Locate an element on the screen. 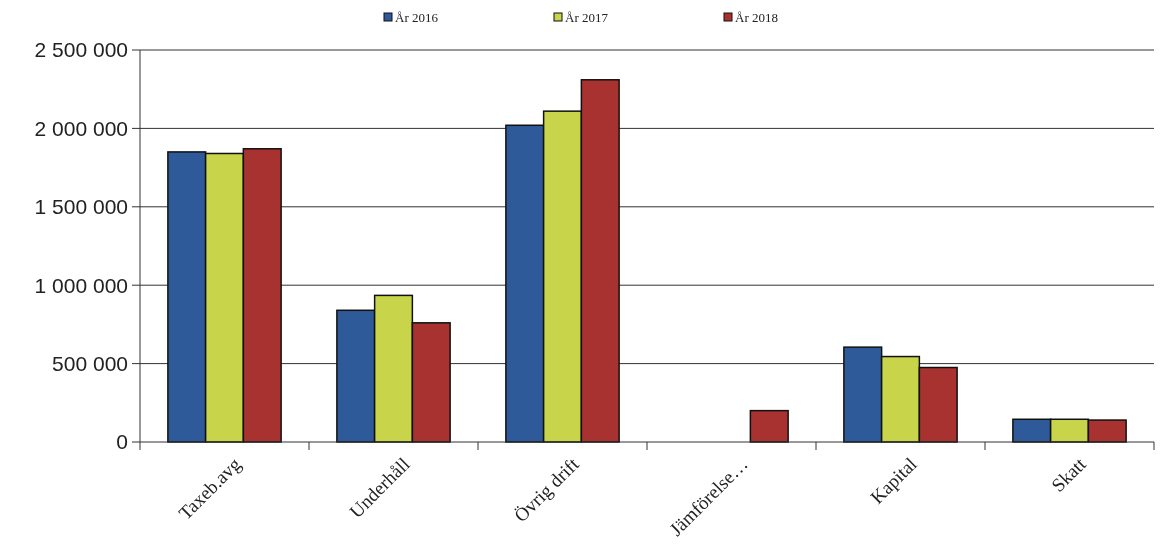 This screenshot has width=1162, height=546. legend-label: År 2017 is located at coordinates (587, 17).